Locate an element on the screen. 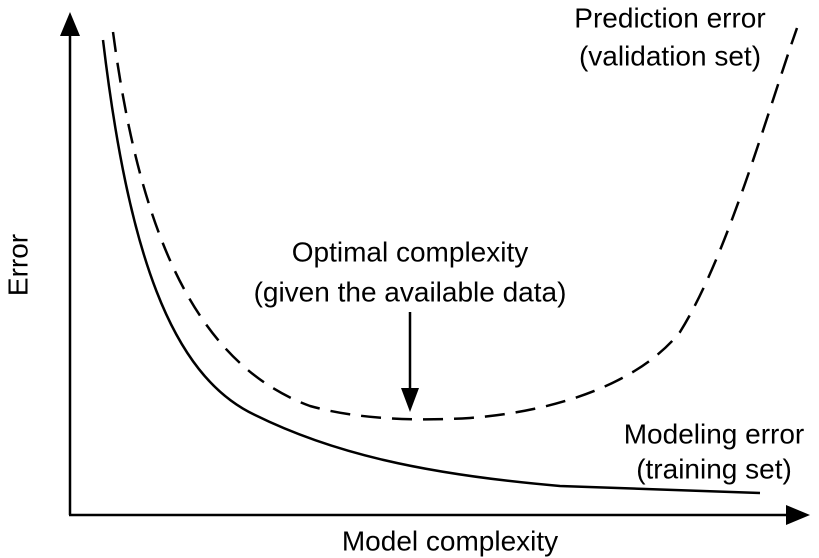 The image size is (819, 558). y-axis-arrow is located at coordinates (70, 24).